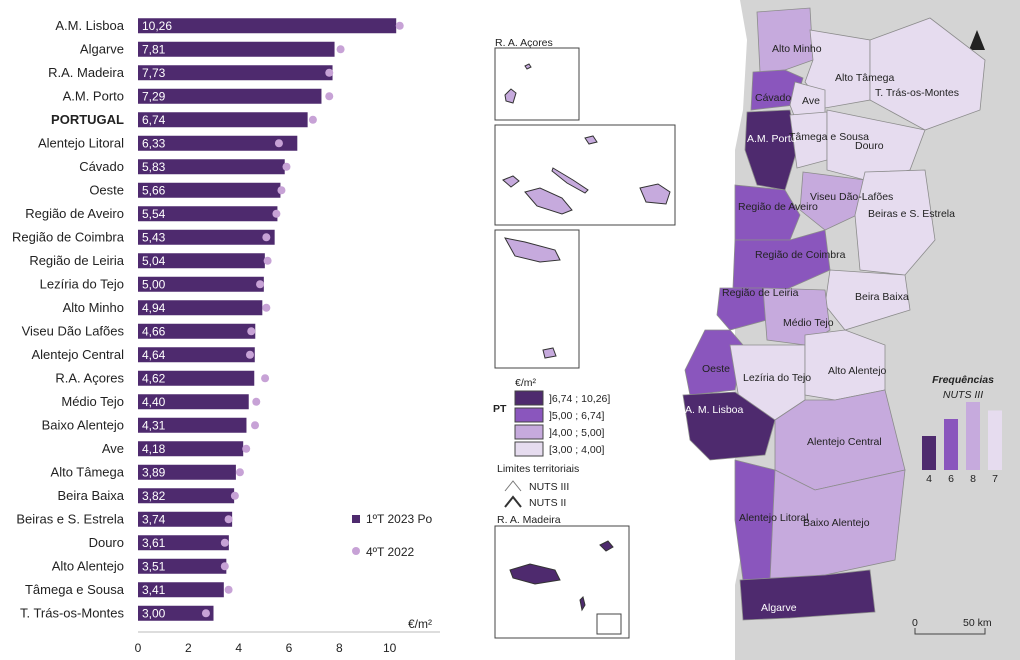  What do you see at coordinates (154, 143) in the screenshot?
I see `bar-value-label: 6,33` at bounding box center [154, 143].